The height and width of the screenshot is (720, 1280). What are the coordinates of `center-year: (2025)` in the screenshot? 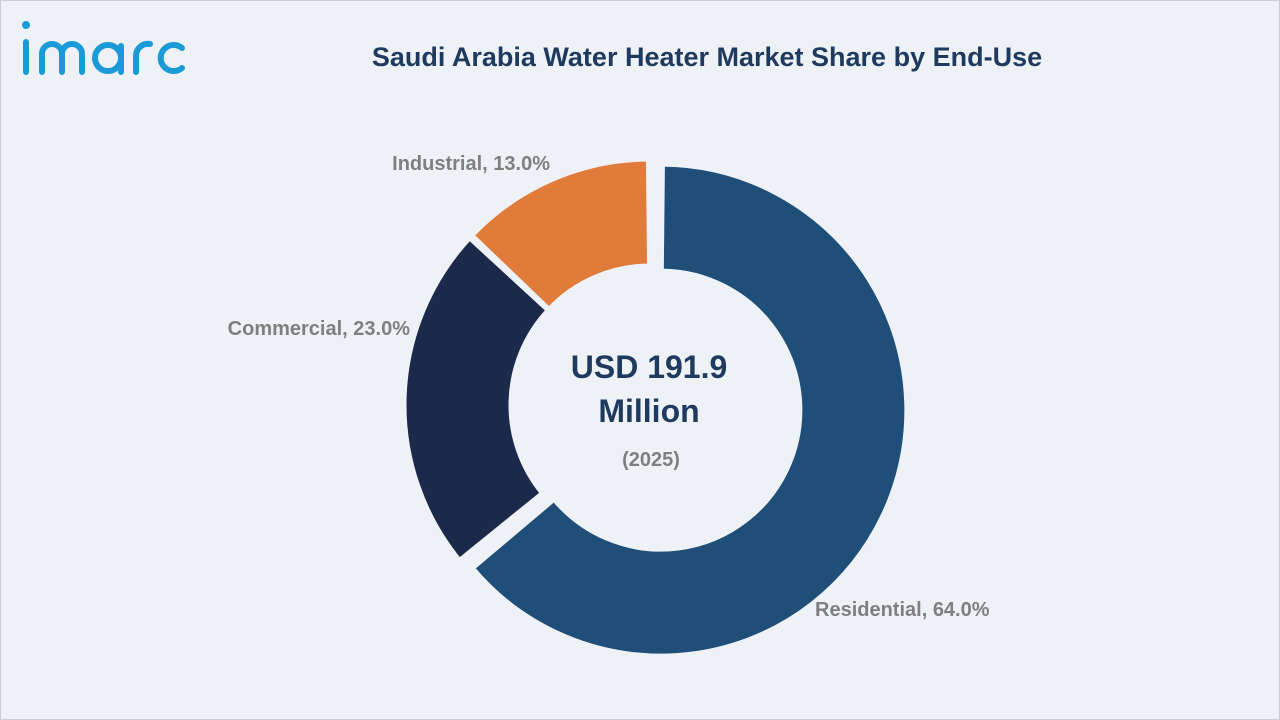 It's located at (651, 460).